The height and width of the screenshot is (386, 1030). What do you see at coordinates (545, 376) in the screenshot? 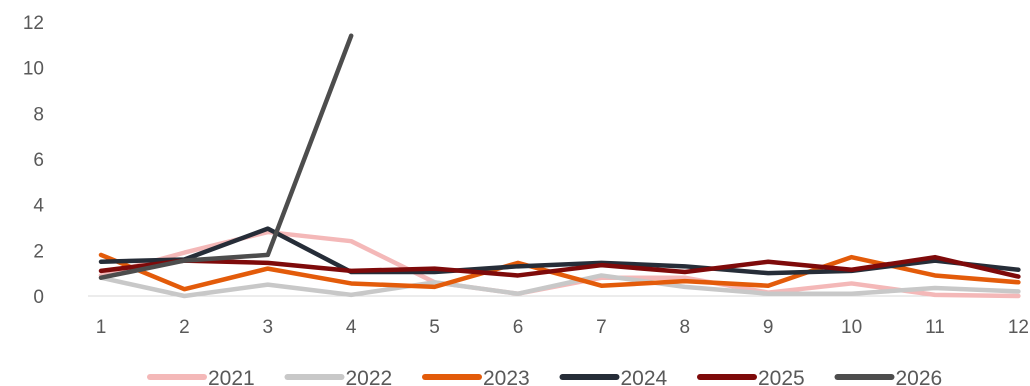
I see `legend: 2021 2022 2023 2024 2025 2026` at bounding box center [545, 376].